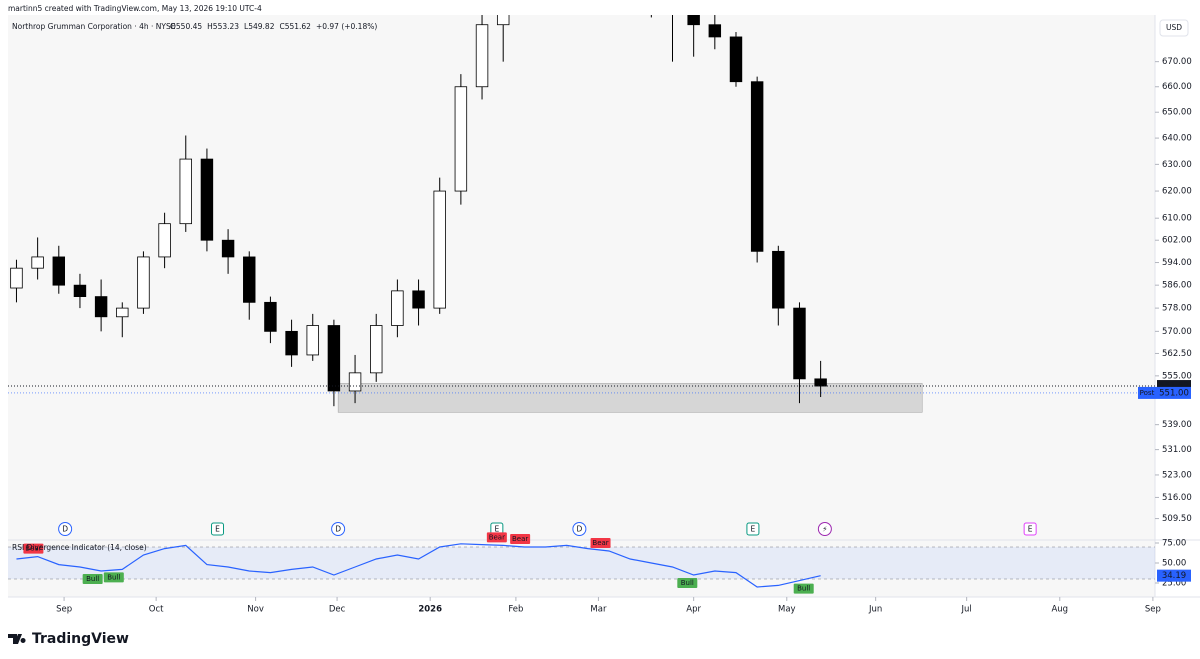 Image resolution: width=1200 pixels, height=659 pixels. I want to click on x-tick-label: Apr, so click(693, 610).